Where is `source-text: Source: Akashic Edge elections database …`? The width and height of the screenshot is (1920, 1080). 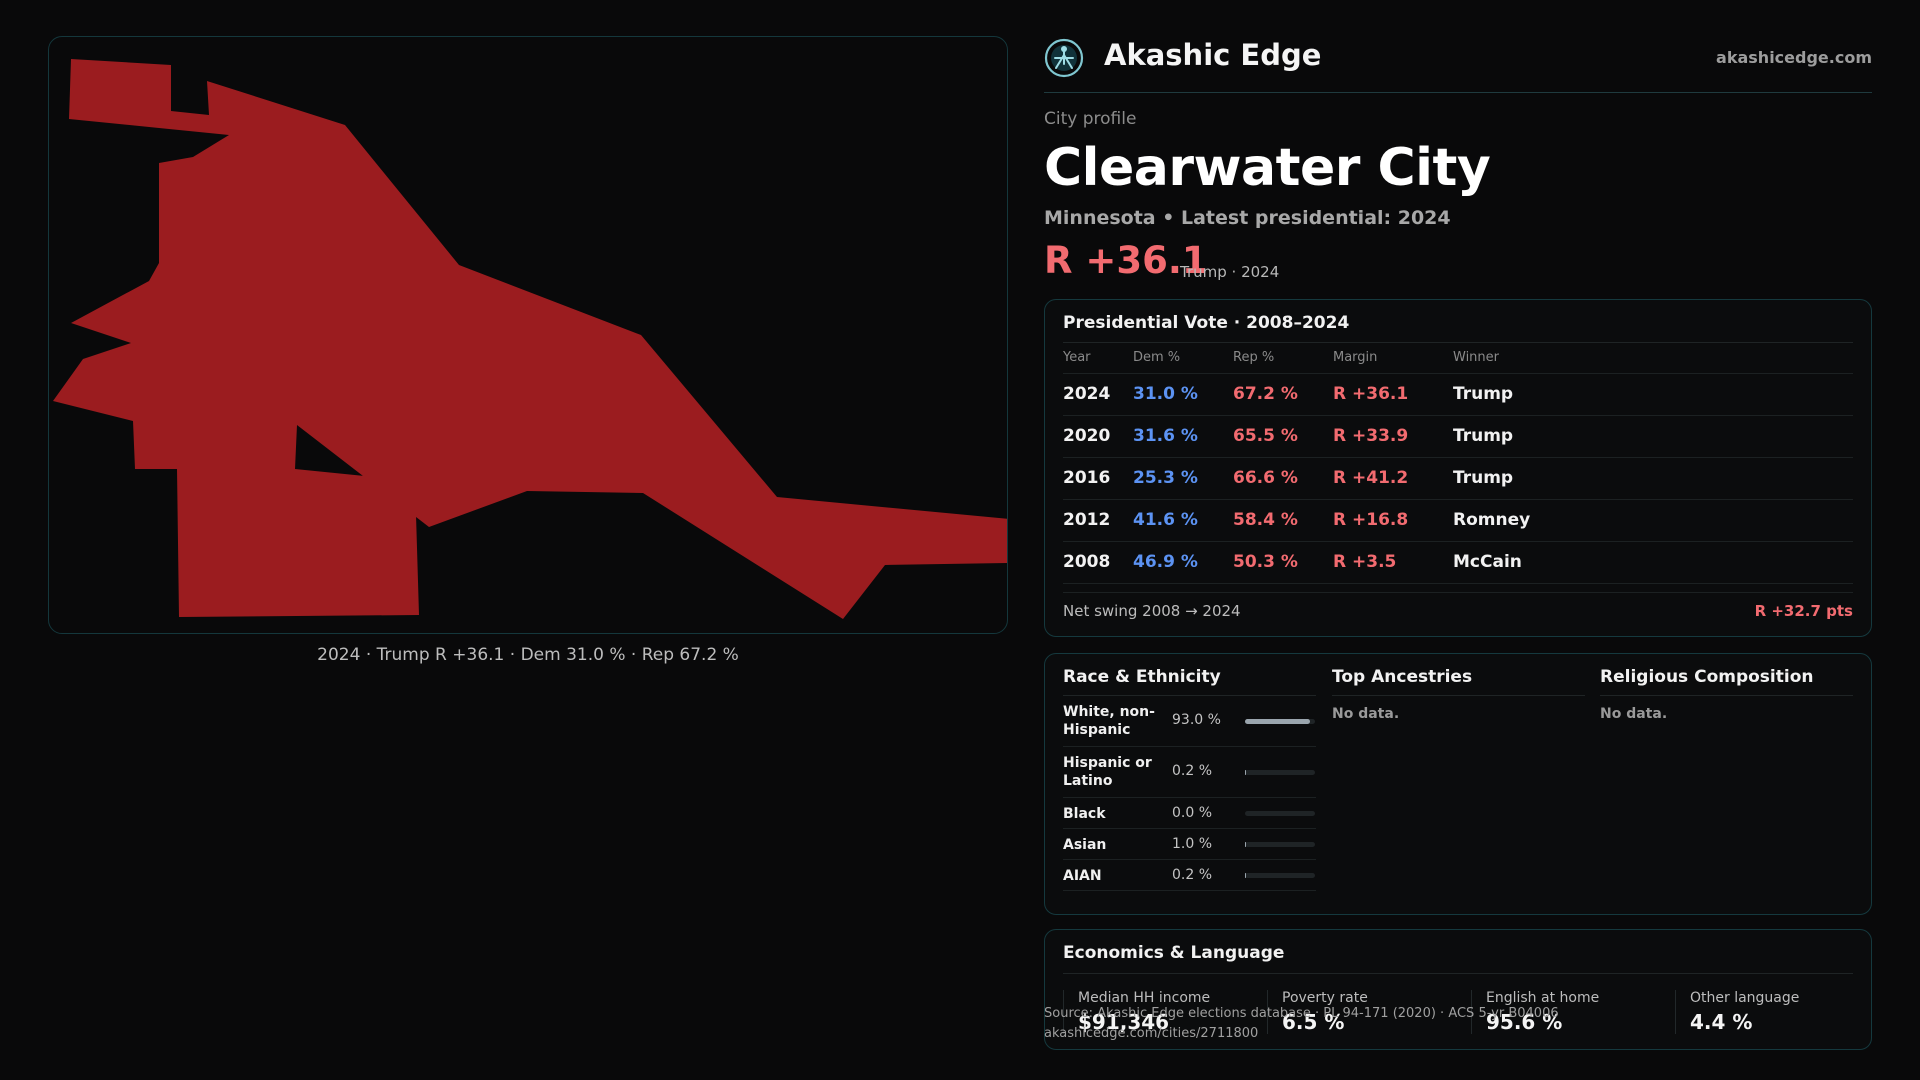 source-text: Source: Akashic Edge elections database … is located at coordinates (1301, 1013).